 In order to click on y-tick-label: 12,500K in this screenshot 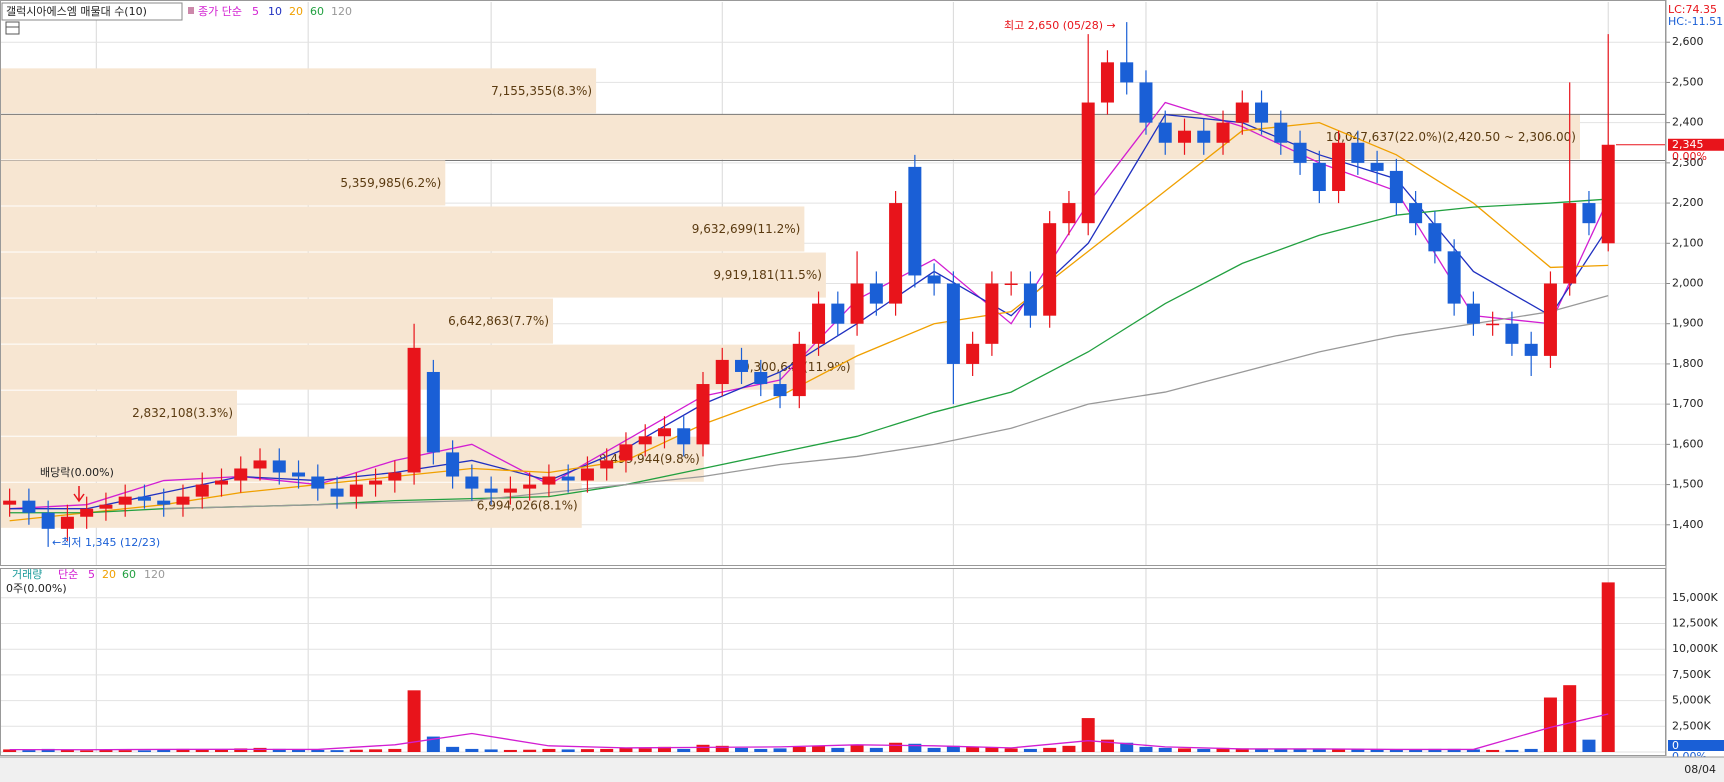, I will do `click(1695, 623)`.